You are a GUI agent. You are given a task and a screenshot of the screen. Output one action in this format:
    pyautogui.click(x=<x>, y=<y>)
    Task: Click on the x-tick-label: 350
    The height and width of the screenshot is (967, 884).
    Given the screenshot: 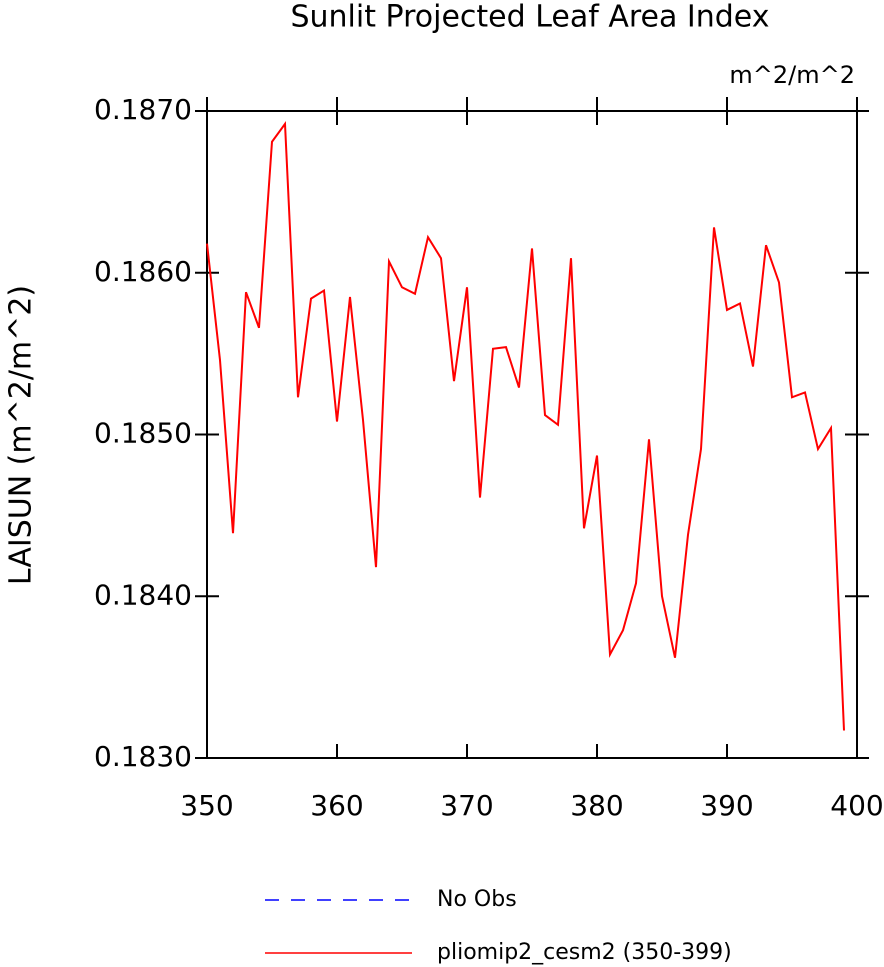 What is the action you would take?
    pyautogui.click(x=206, y=805)
    